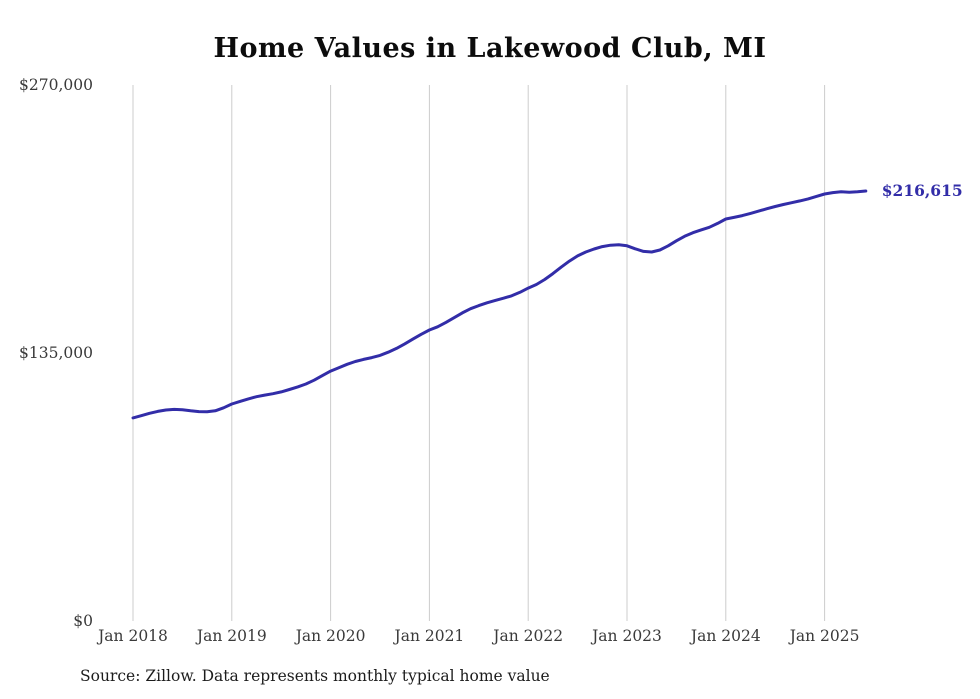 This screenshot has width=980, height=699. What do you see at coordinates (490, 48) in the screenshot?
I see `chart-title: Home Values in Lakewood Club, MI` at bounding box center [490, 48].